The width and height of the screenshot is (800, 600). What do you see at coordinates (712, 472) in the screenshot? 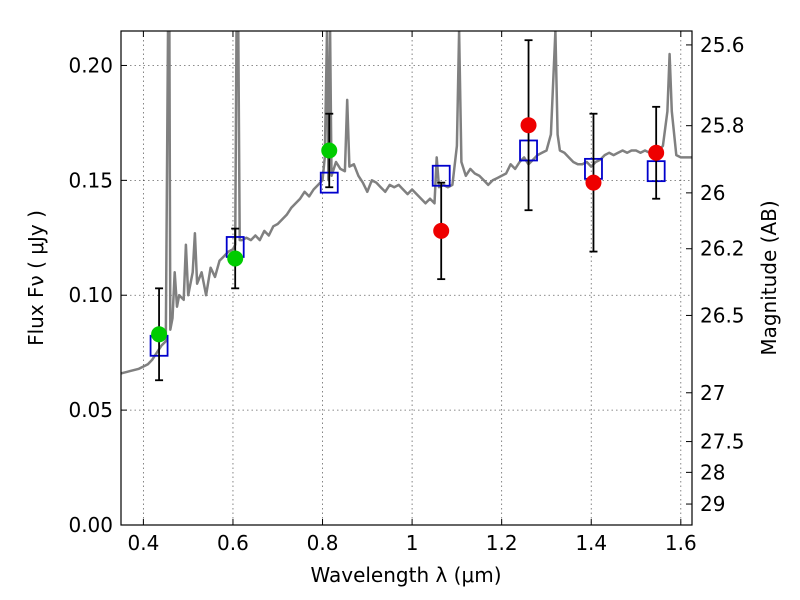
I see `right-tick-label: 28` at bounding box center [712, 472].